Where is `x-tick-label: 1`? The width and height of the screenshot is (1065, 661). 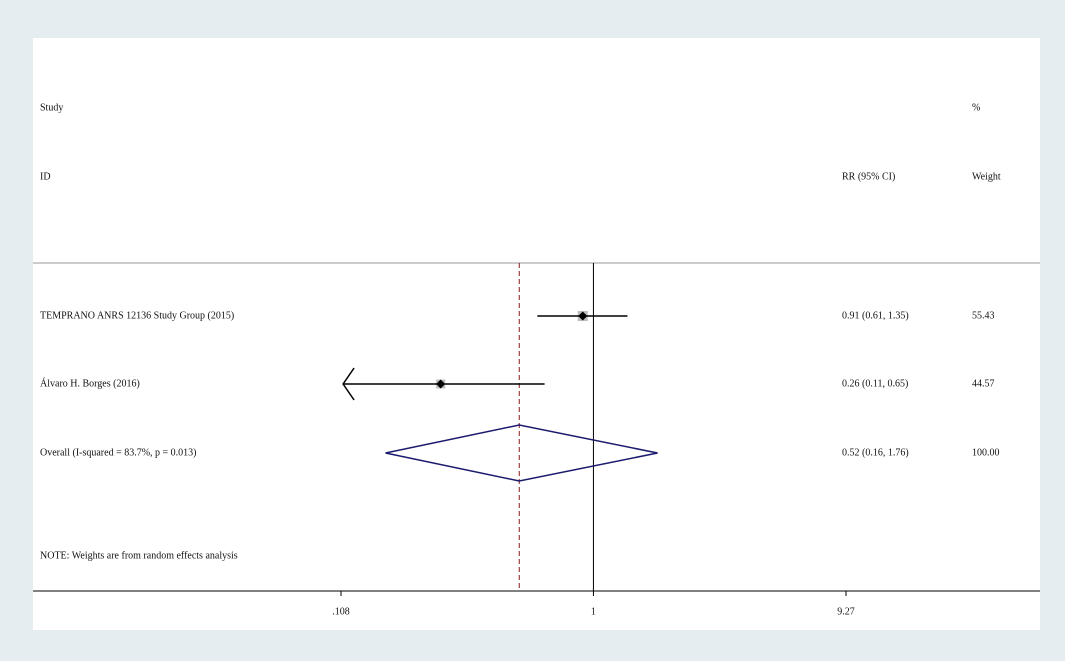 x-tick-label: 1 is located at coordinates (593, 611).